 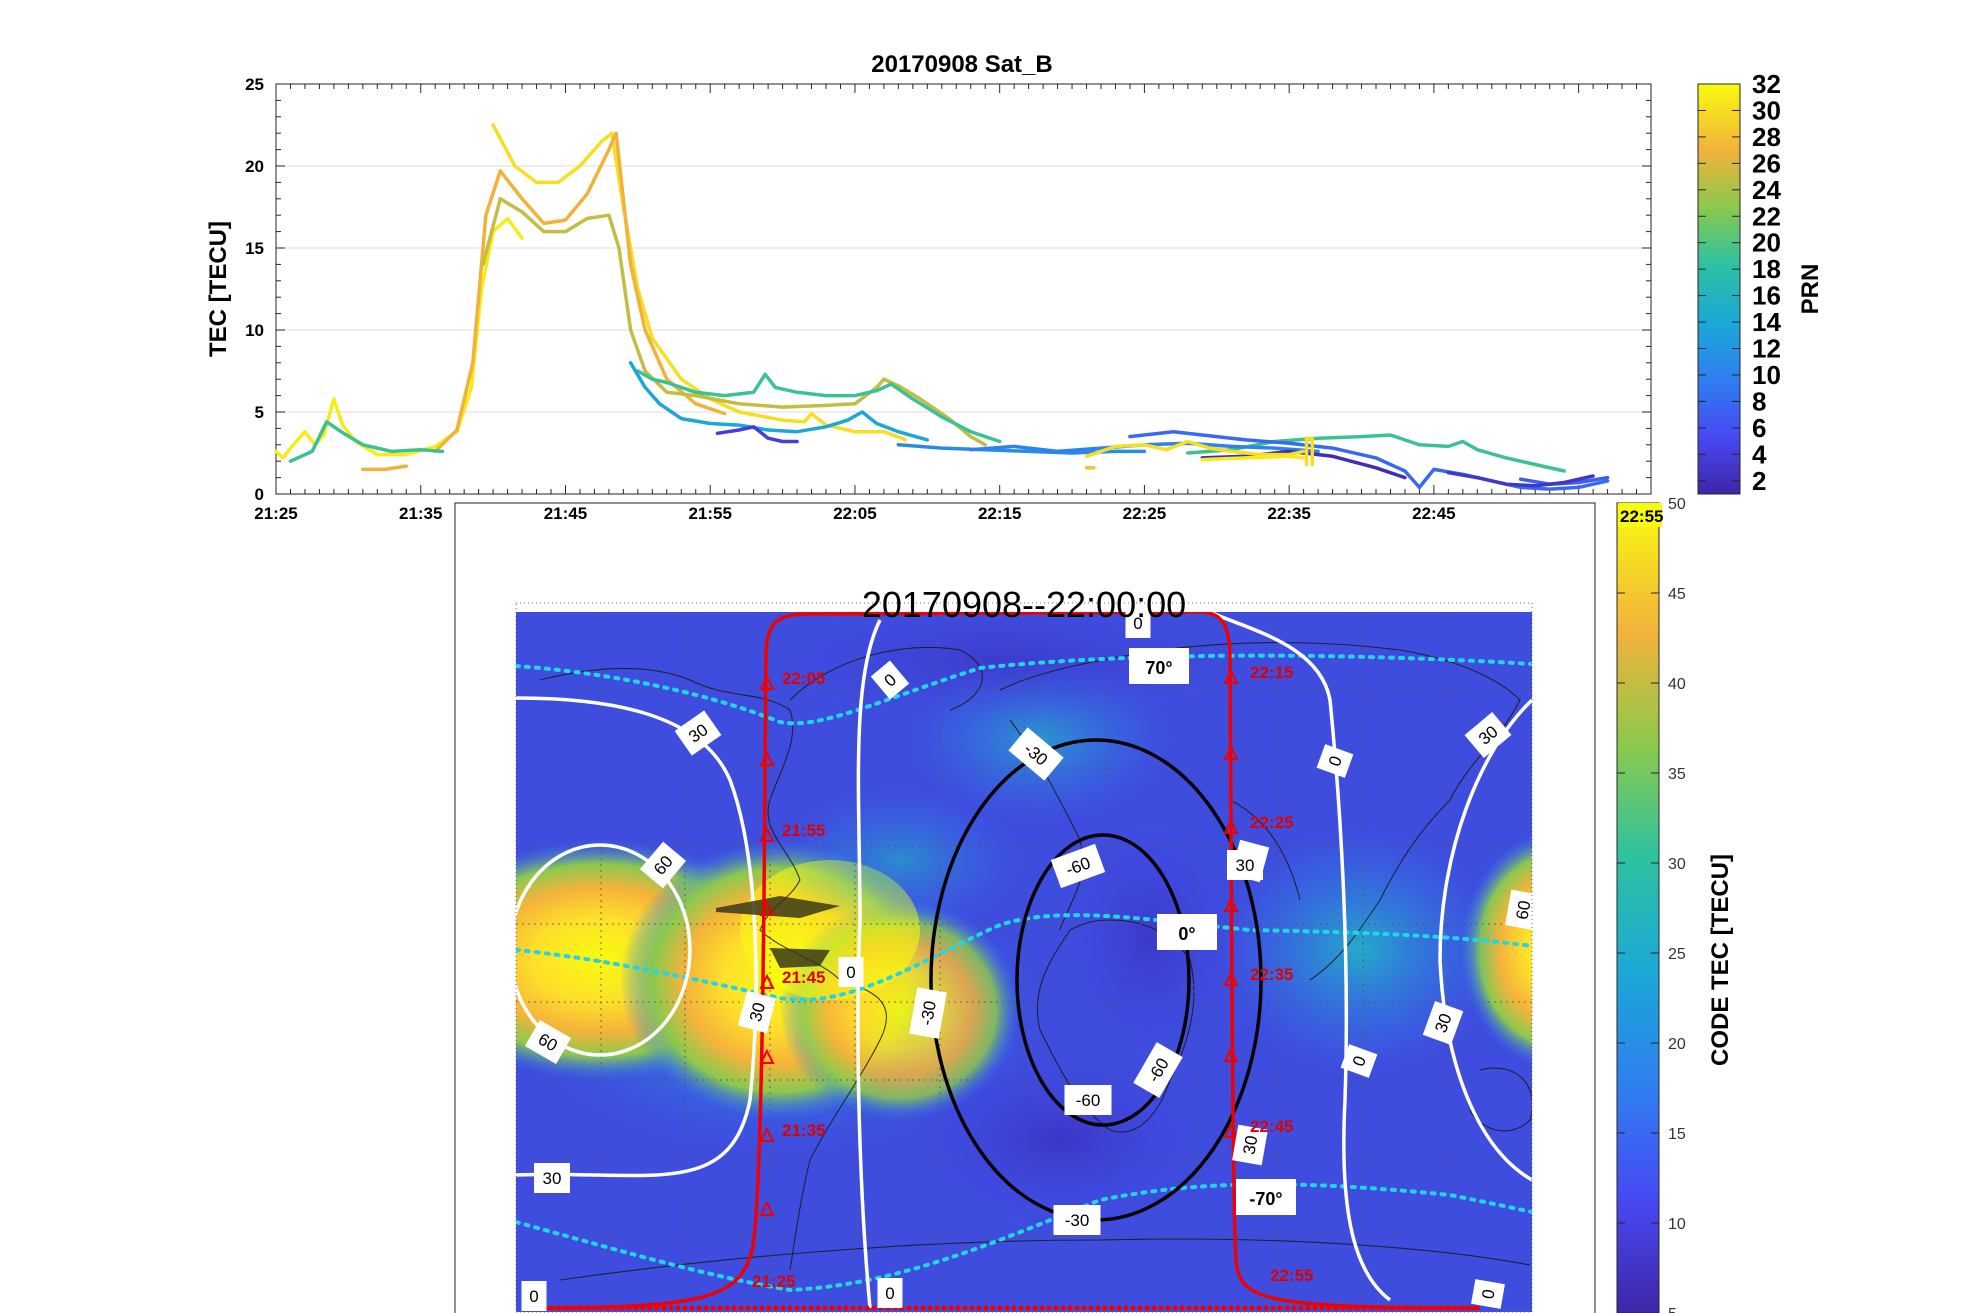 What do you see at coordinates (1677, 1134) in the screenshot?
I see `tec-tick-label: 15` at bounding box center [1677, 1134].